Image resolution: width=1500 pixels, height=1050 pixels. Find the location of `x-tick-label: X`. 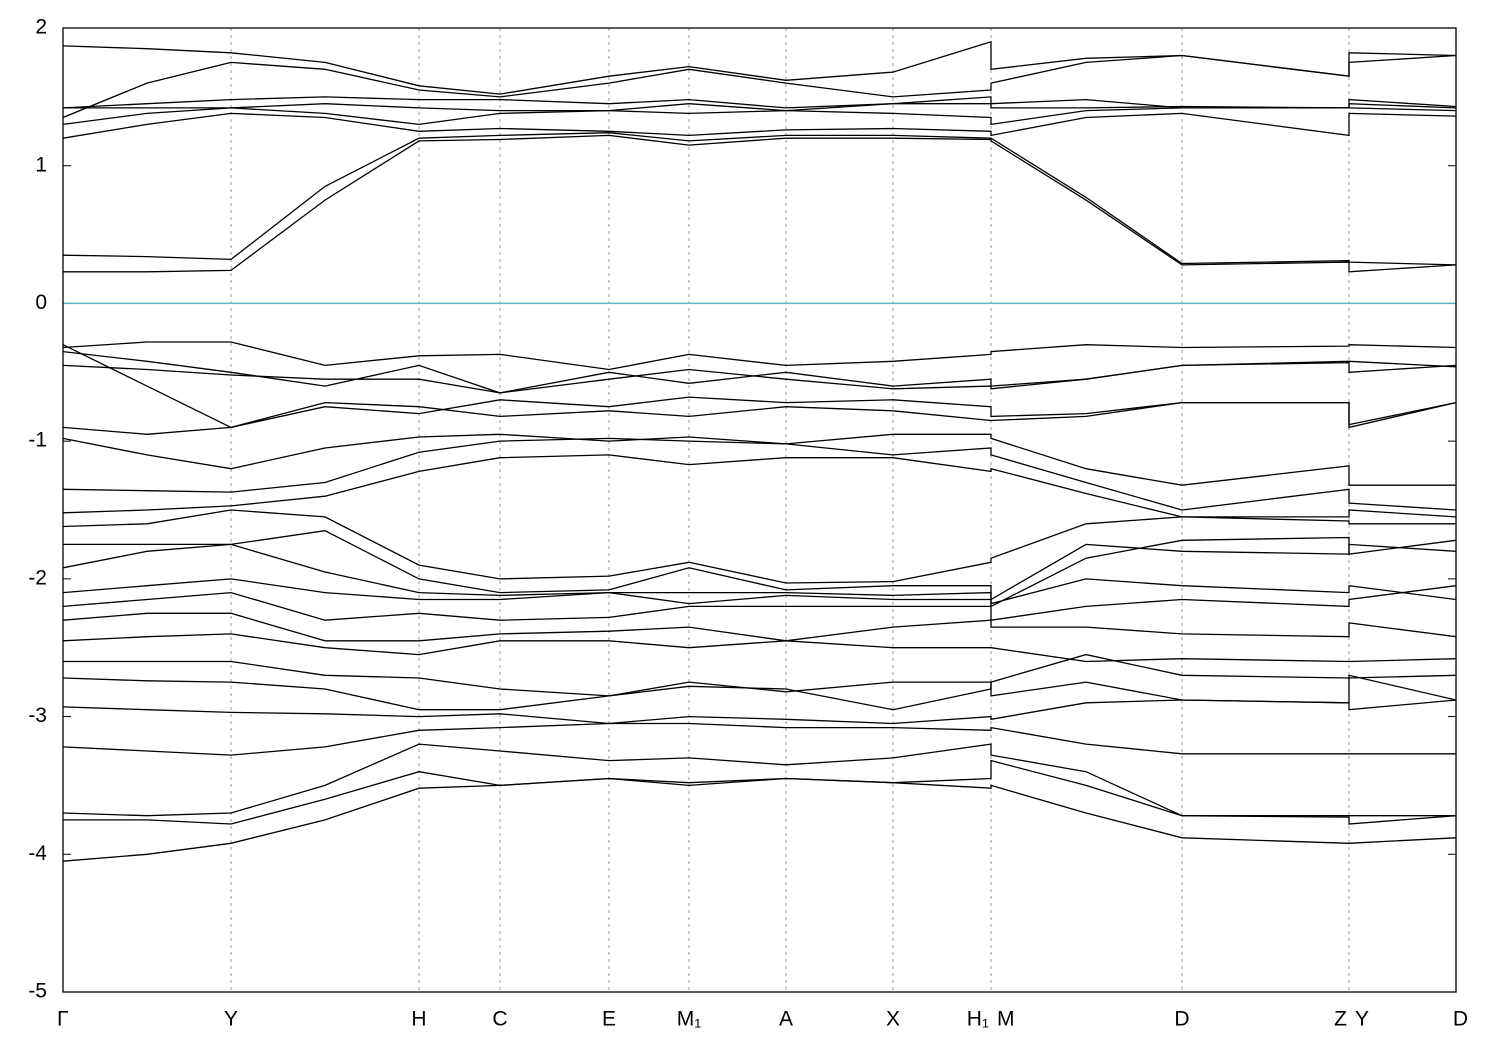

x-tick-label: X is located at coordinates (893, 1019).